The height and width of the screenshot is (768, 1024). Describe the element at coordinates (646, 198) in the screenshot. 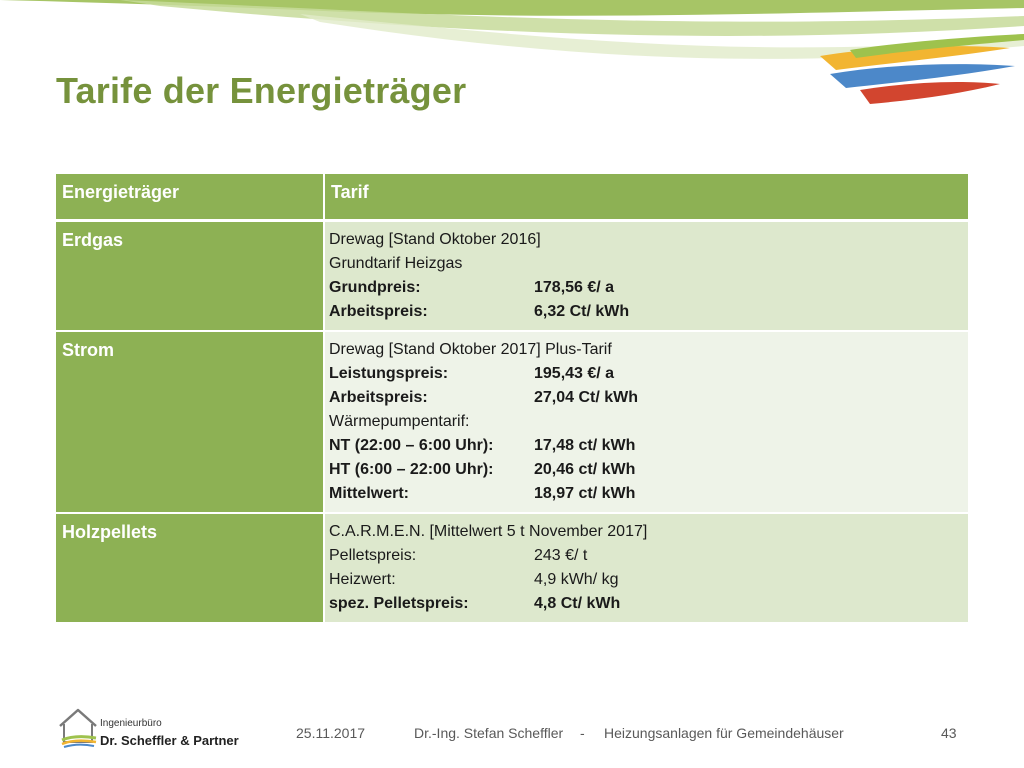

I see `column-header-tariff: Tarif` at that location.